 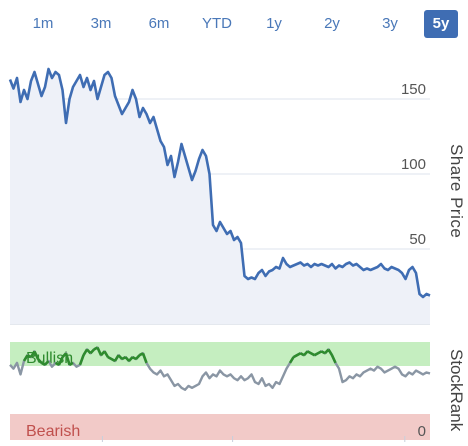 What do you see at coordinates (332, 23) in the screenshot?
I see `range-tab-2y: 2y` at bounding box center [332, 23].